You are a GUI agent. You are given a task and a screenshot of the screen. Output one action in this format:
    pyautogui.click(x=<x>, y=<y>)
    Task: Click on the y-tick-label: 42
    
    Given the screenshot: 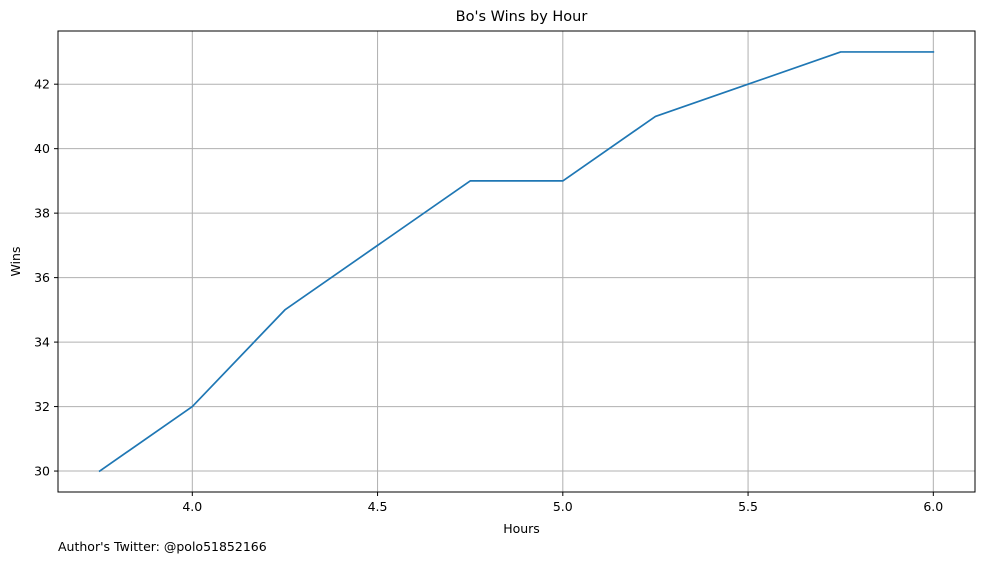 What is the action you would take?
    pyautogui.click(x=42, y=84)
    